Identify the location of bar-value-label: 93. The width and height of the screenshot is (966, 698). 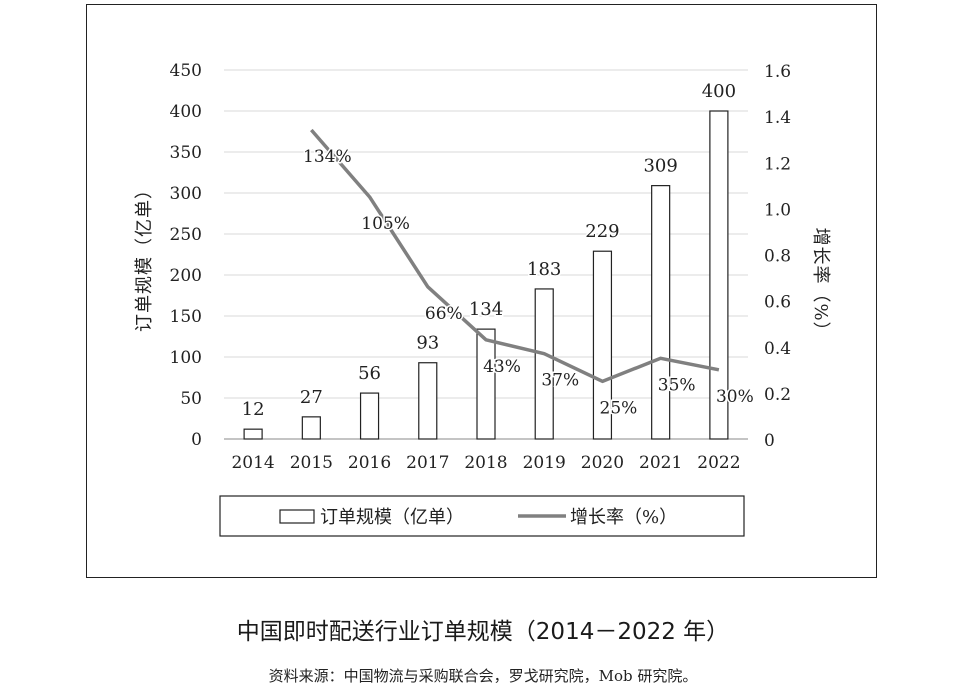
(427, 343).